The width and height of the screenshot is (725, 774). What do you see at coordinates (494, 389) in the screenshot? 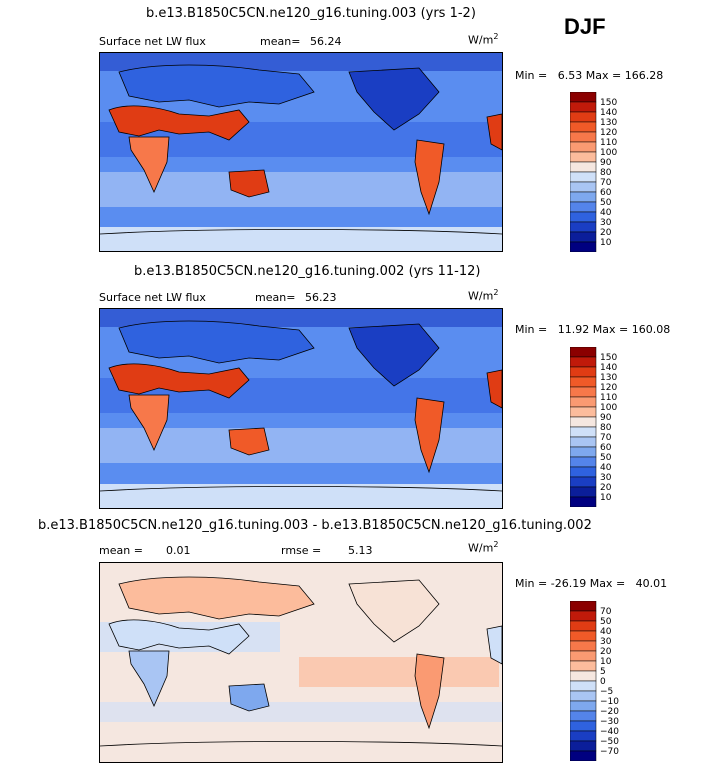
I see `panel2-africa-east-edge` at bounding box center [494, 389].